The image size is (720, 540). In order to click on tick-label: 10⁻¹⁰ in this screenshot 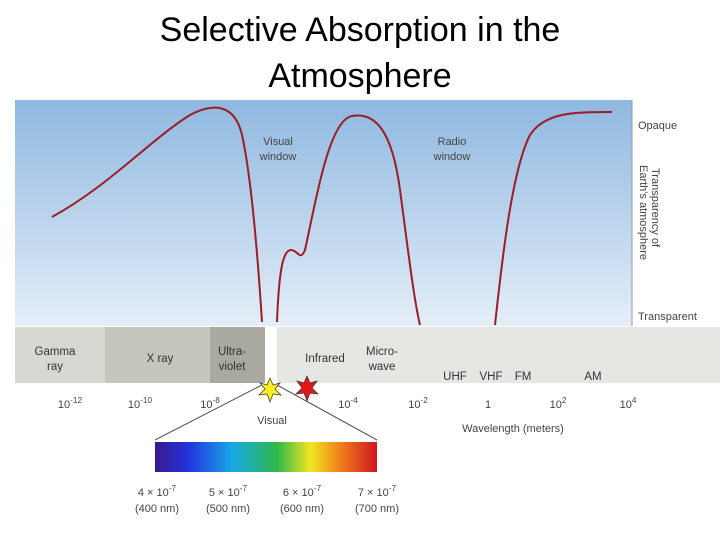, I will do `click(140, 403)`.